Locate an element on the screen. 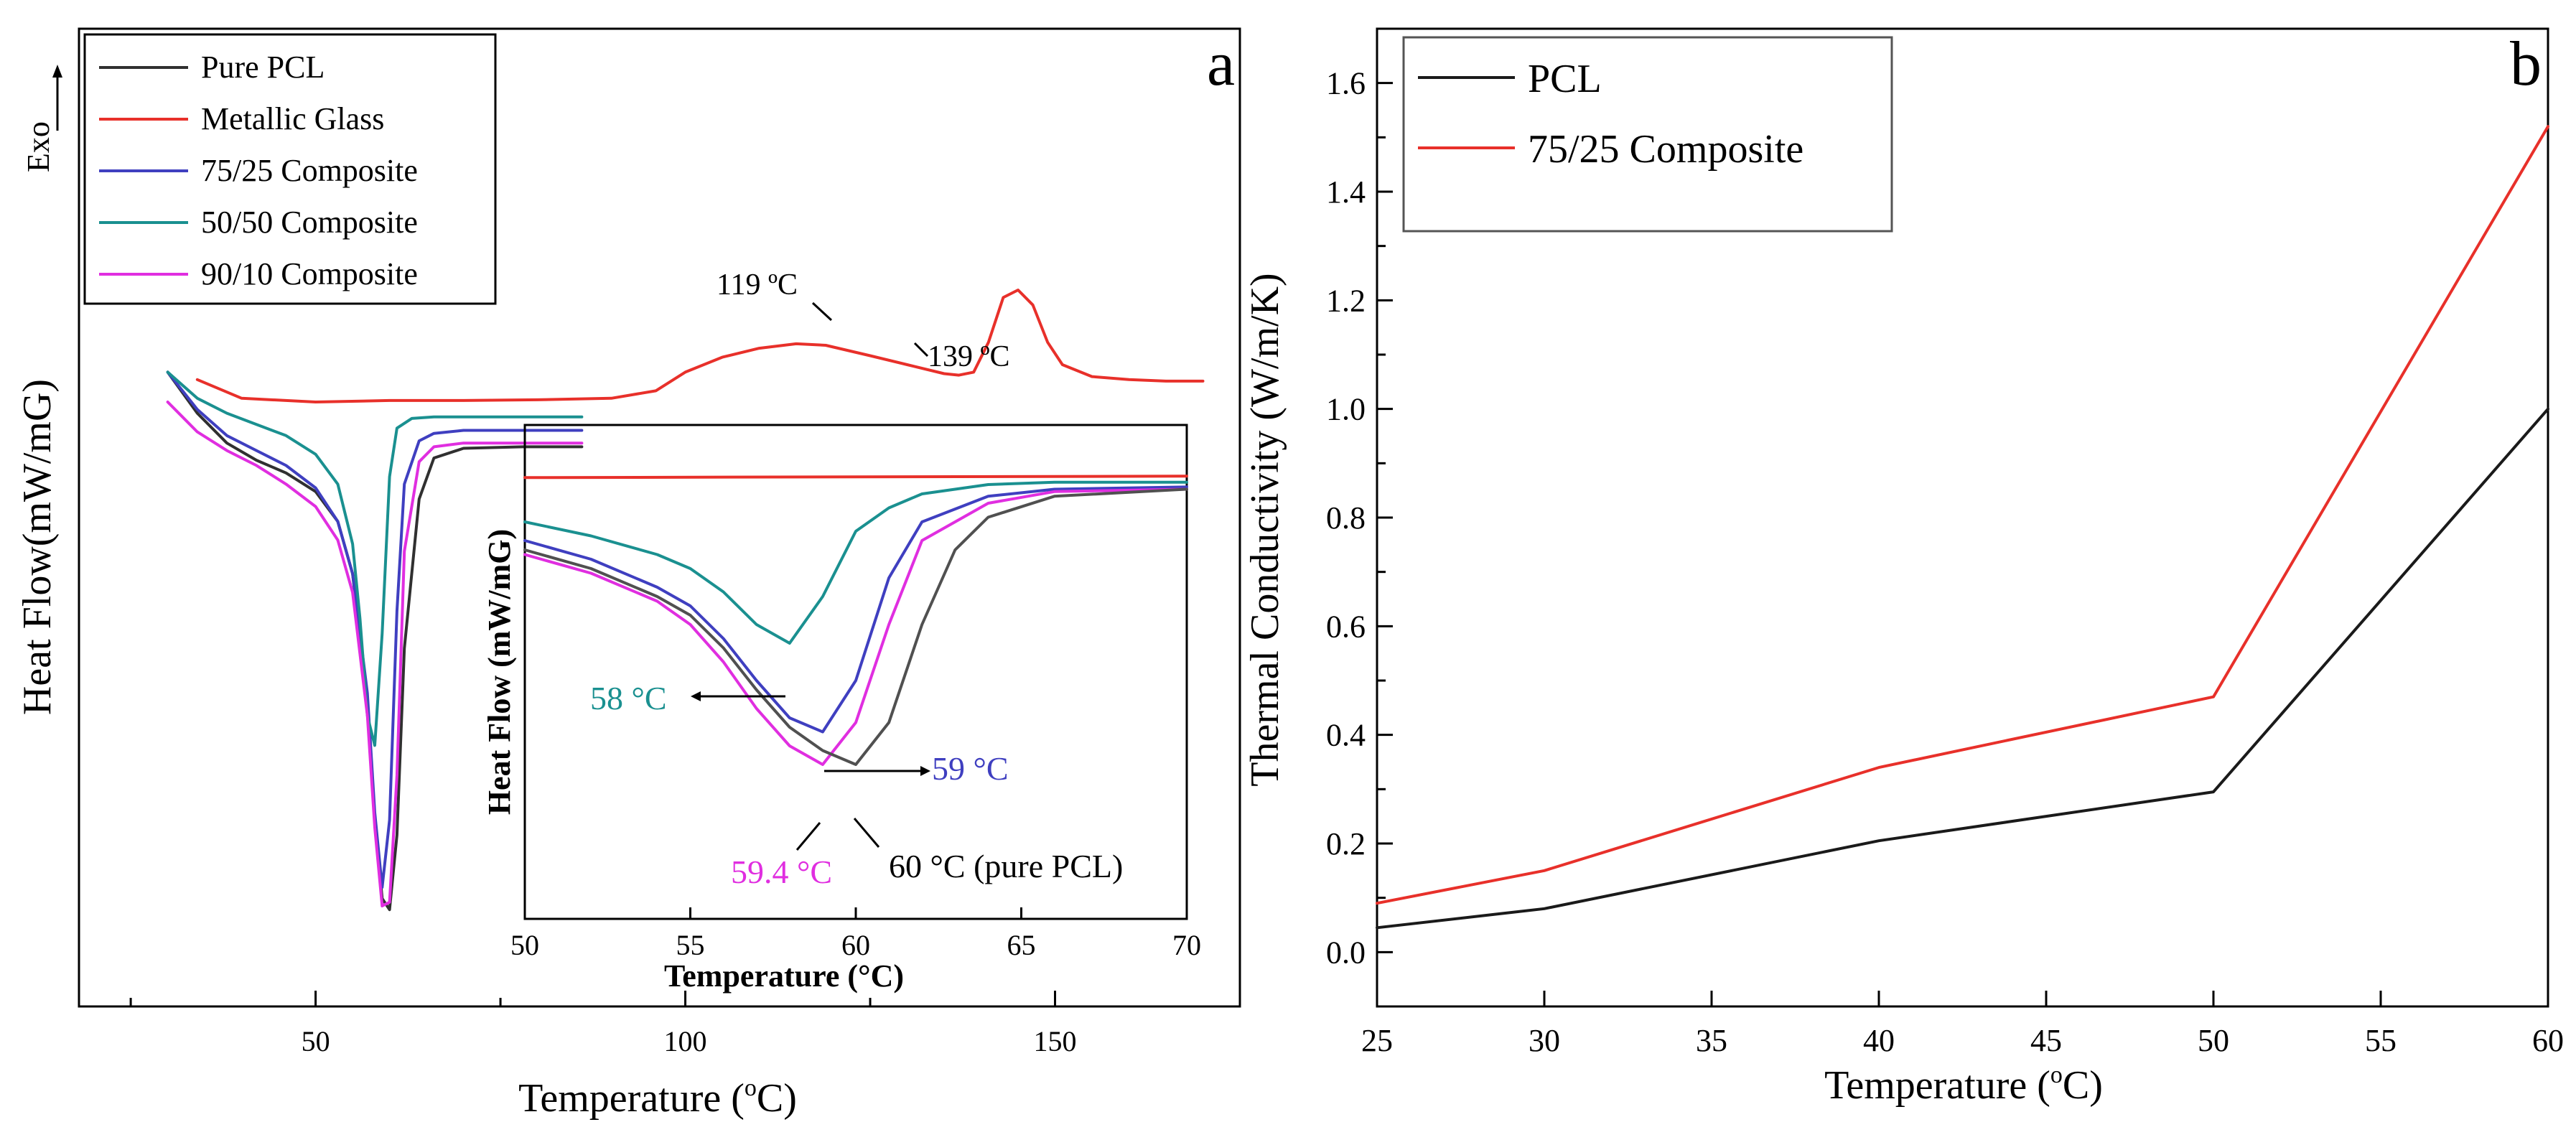 Image resolution: width=2576 pixels, height=1145 pixels. inset-frame is located at coordinates (855, 672).